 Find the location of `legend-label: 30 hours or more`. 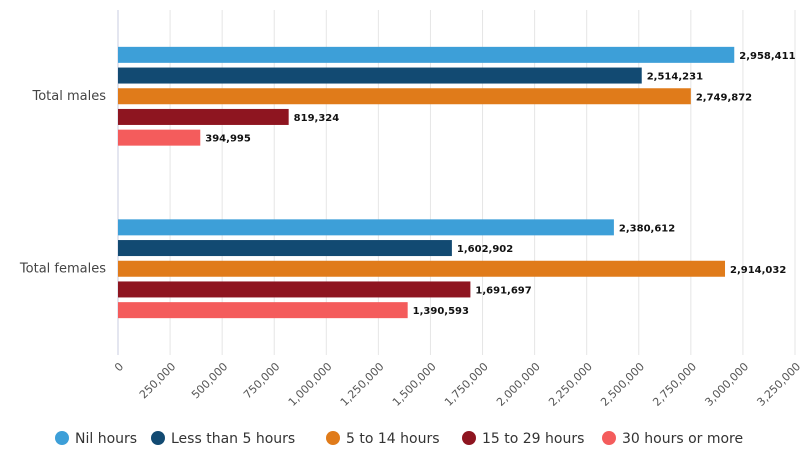

legend-label: 30 hours or more is located at coordinates (682, 439).